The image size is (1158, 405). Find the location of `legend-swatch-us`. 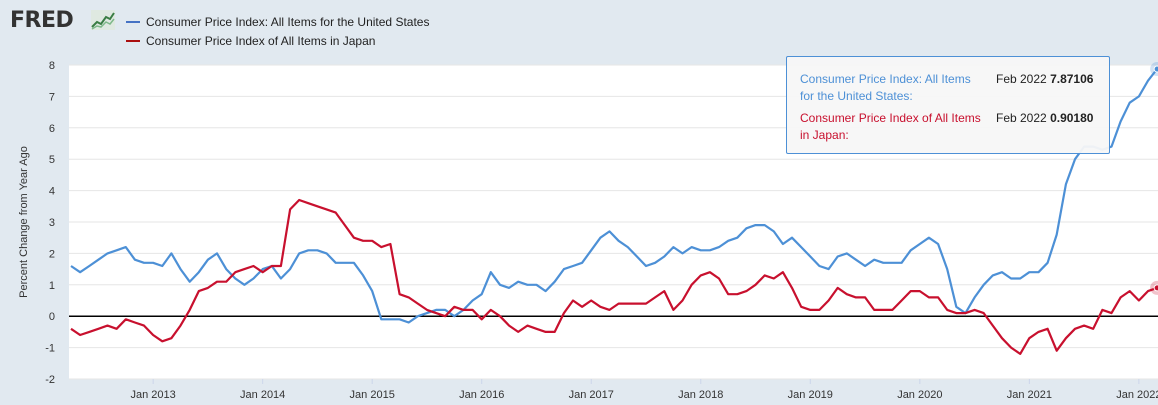

legend-swatch-us is located at coordinates (133, 22).